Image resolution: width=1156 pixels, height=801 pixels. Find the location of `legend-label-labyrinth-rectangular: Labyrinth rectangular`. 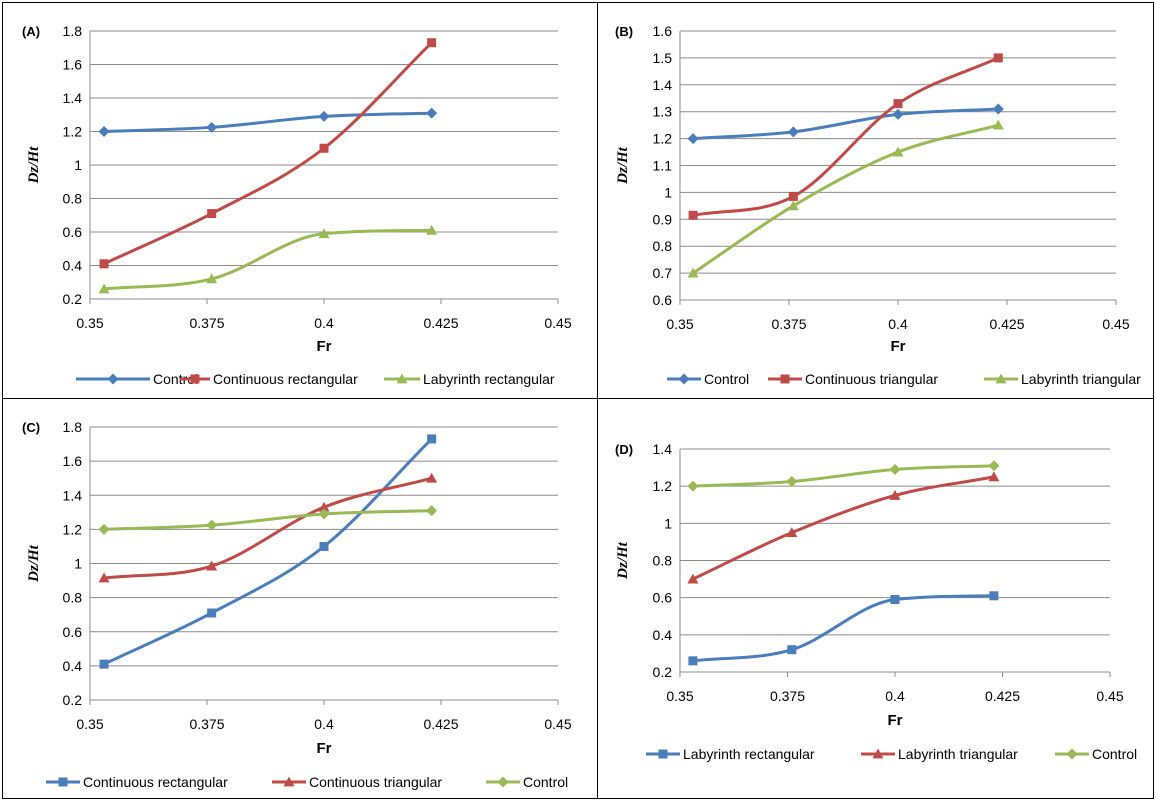

legend-label-labyrinth-rectangular: Labyrinth rectangular is located at coordinates (489, 379).